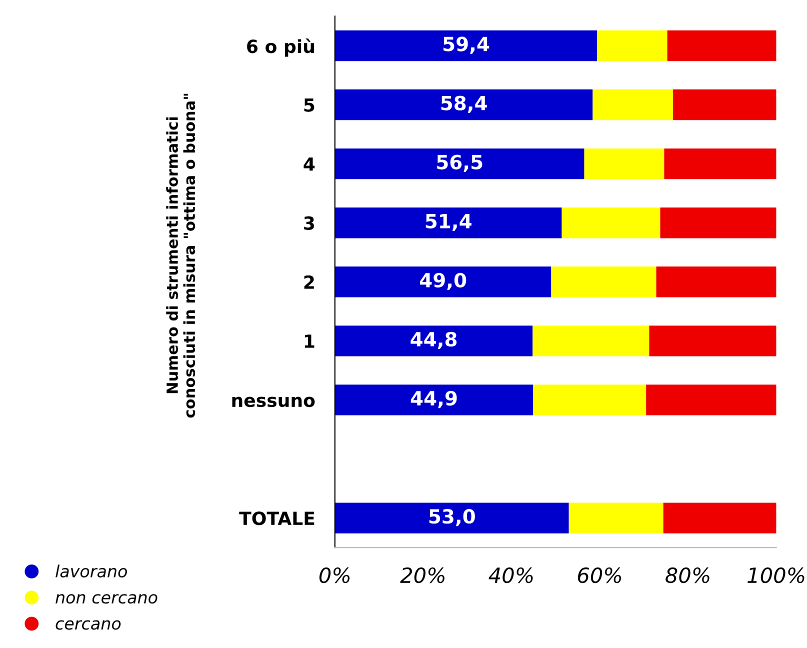 The image size is (807, 648). Describe the element at coordinates (309, 223) in the screenshot. I see `y-tick-label: 3` at that location.